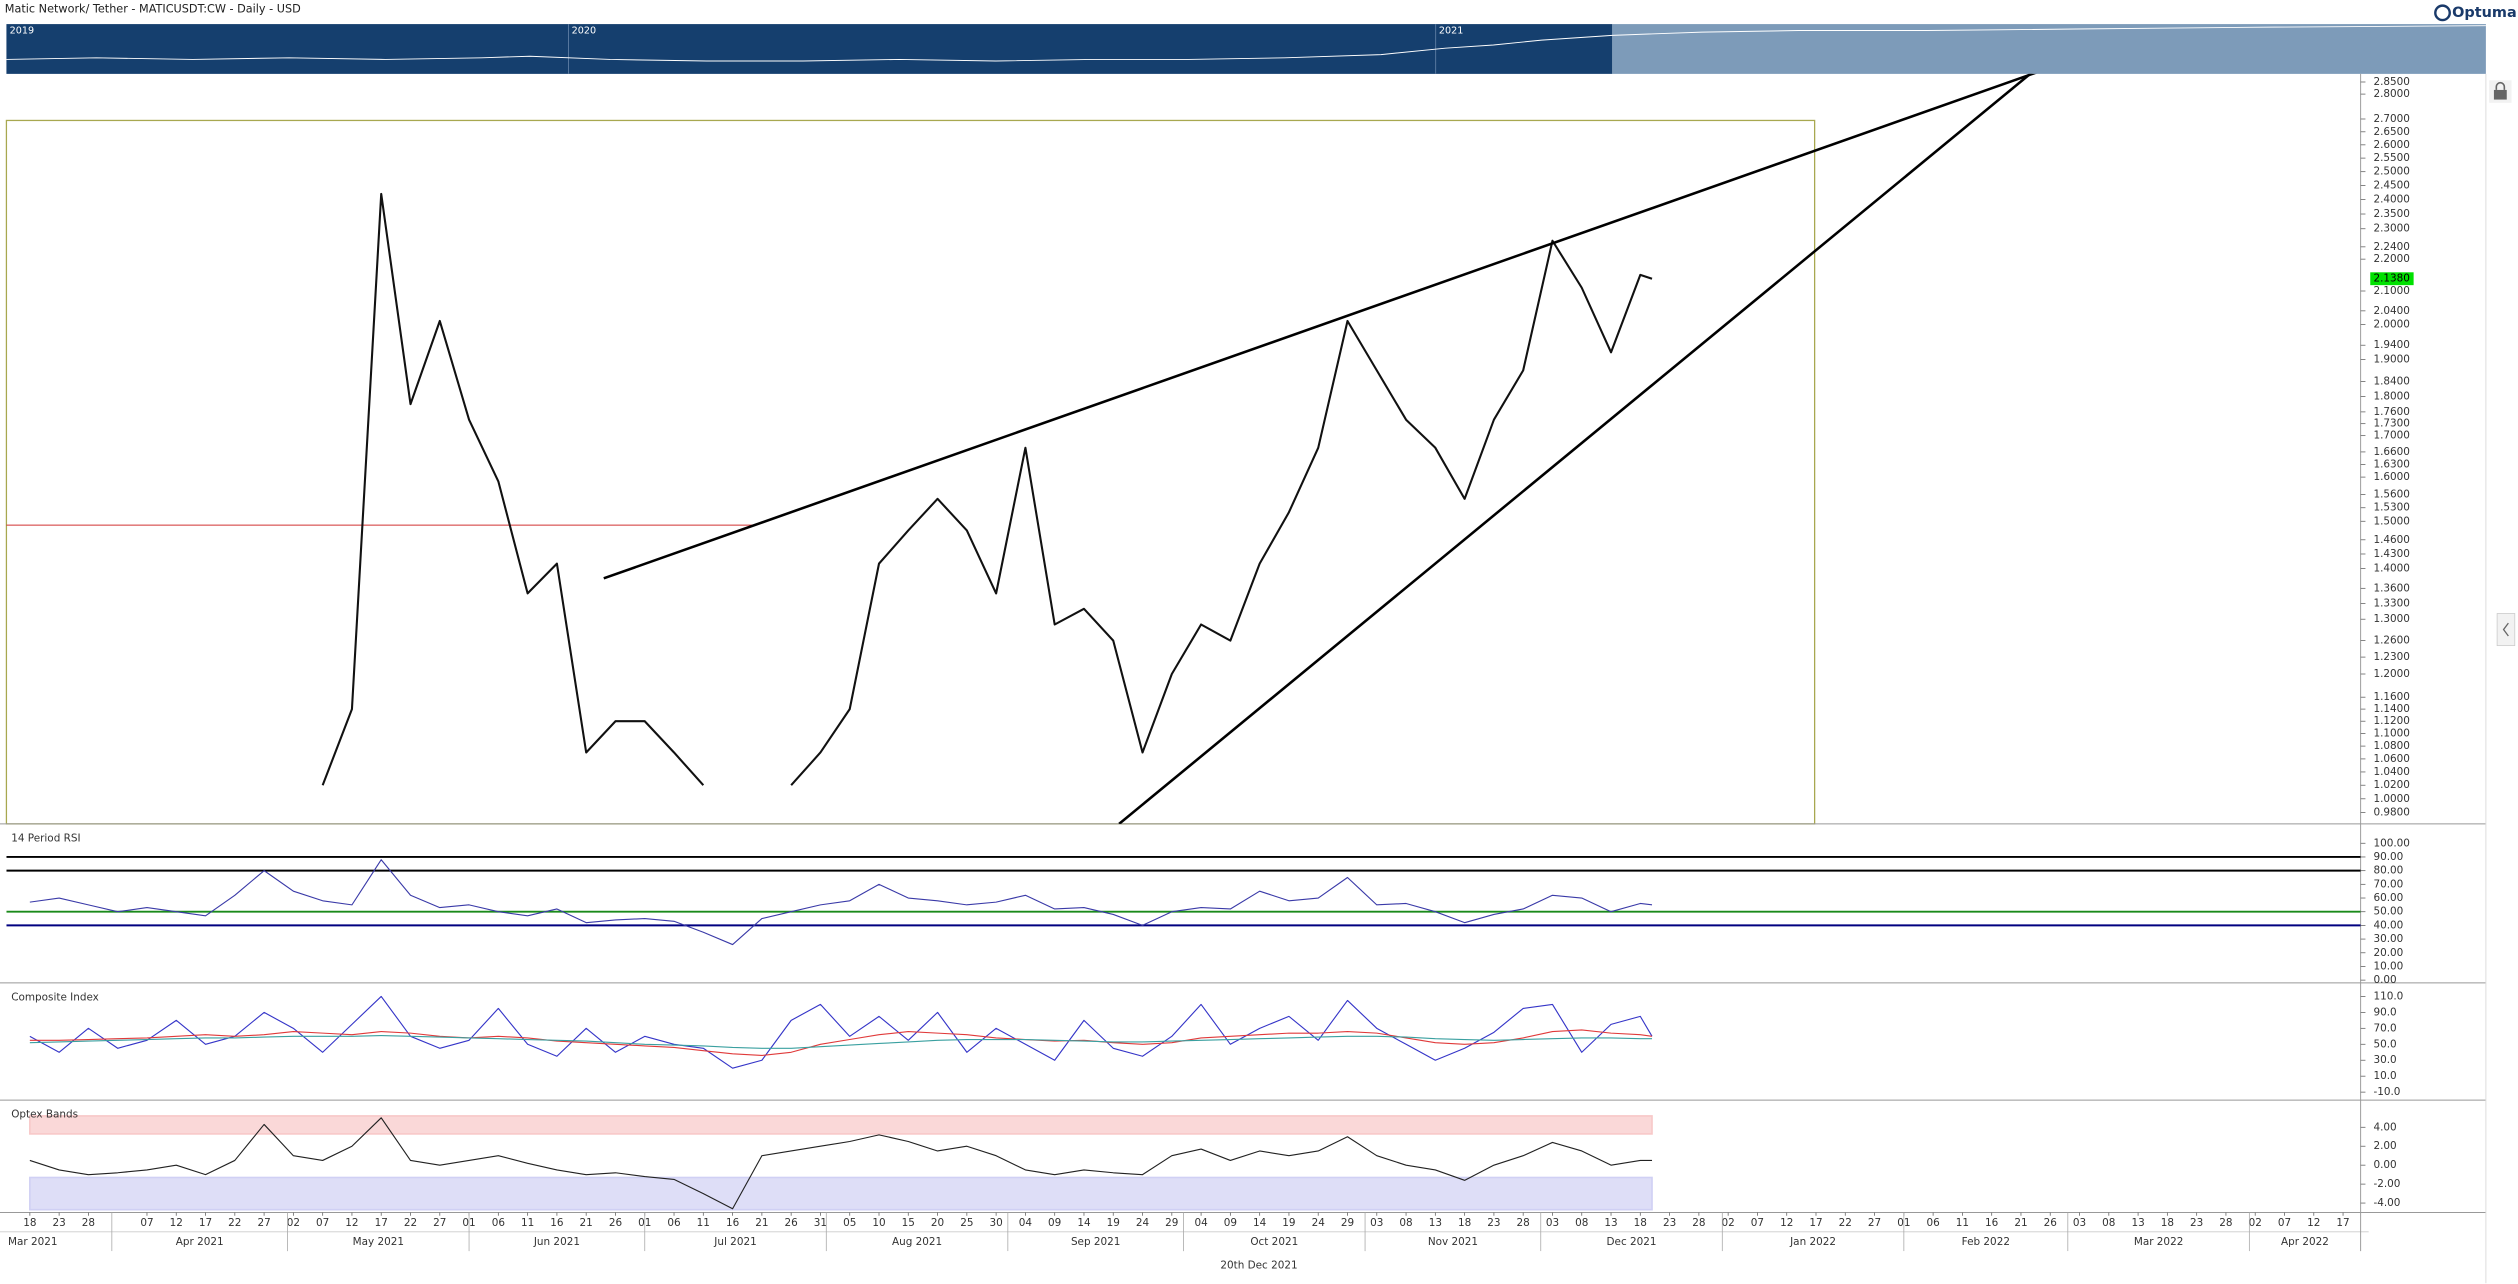  I want to click on logo: Optuma, so click(2484, 13).